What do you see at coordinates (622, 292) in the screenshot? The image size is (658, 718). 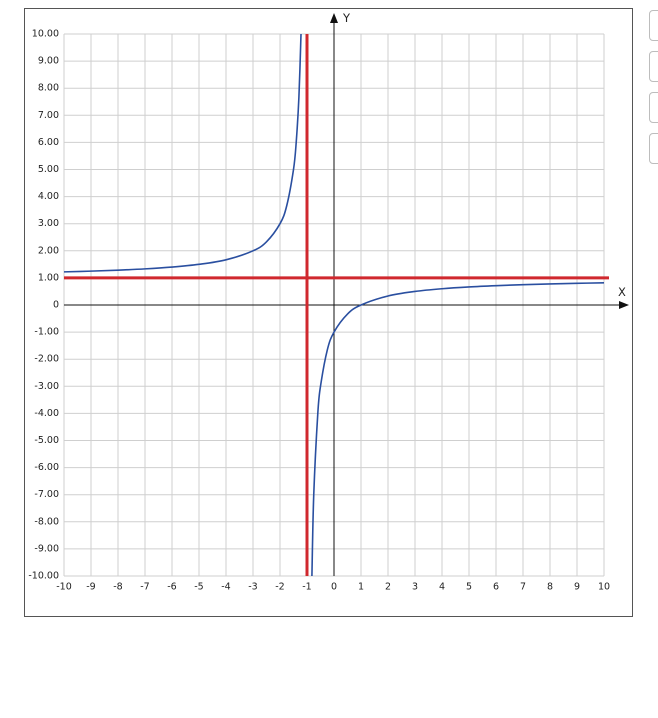 I see `x-axis-label: X` at bounding box center [622, 292].